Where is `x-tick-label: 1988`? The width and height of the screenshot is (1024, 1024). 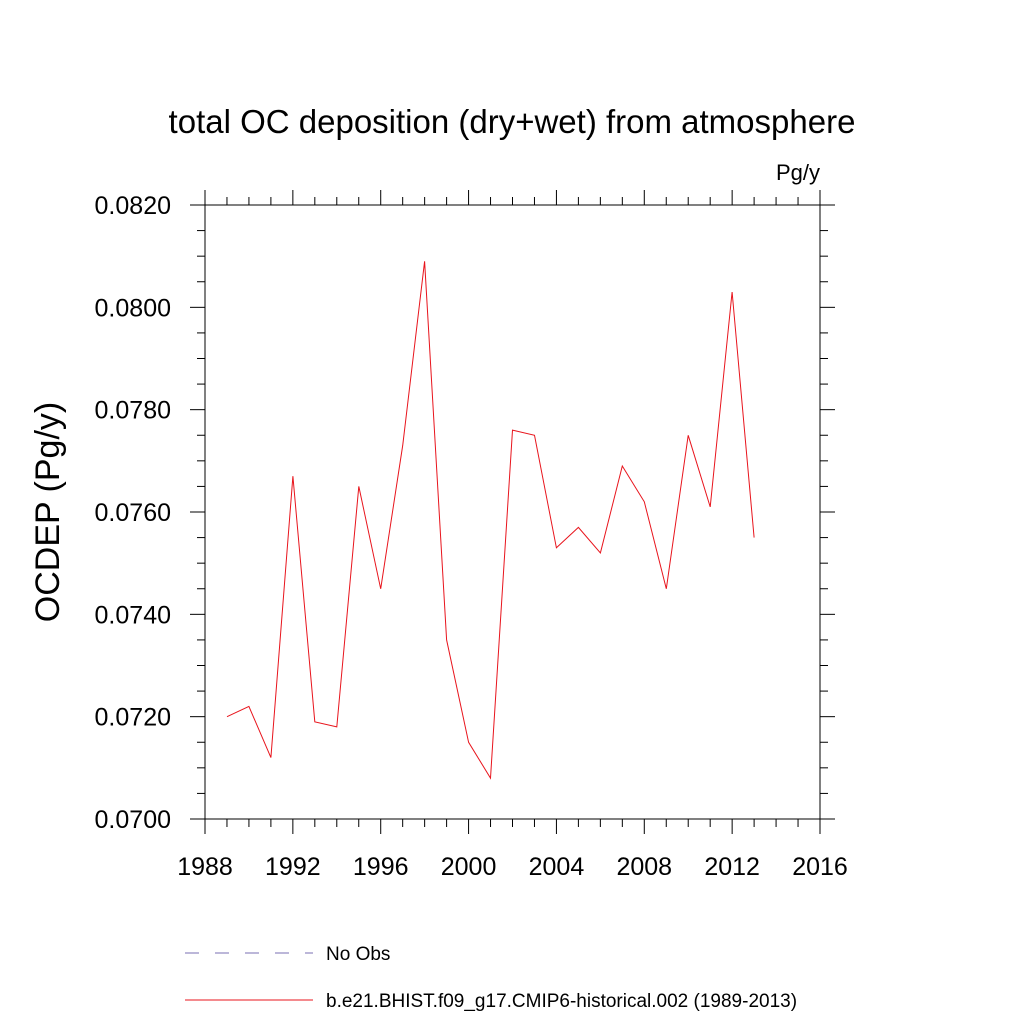 x-tick-label: 1988 is located at coordinates (205, 867).